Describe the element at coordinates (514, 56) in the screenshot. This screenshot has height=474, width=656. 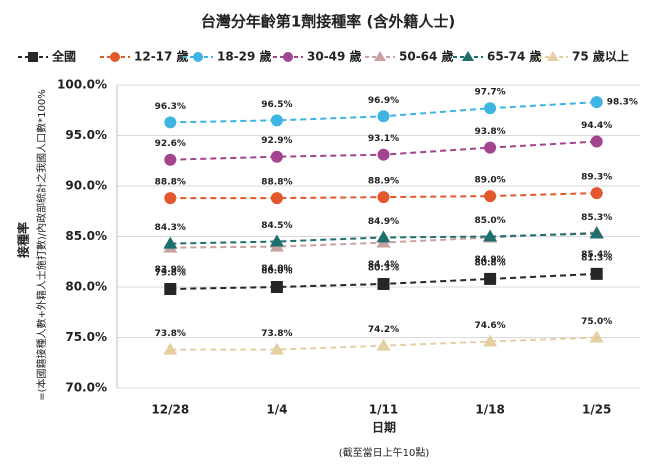
I see `legend-label: 65-74 歲` at that location.